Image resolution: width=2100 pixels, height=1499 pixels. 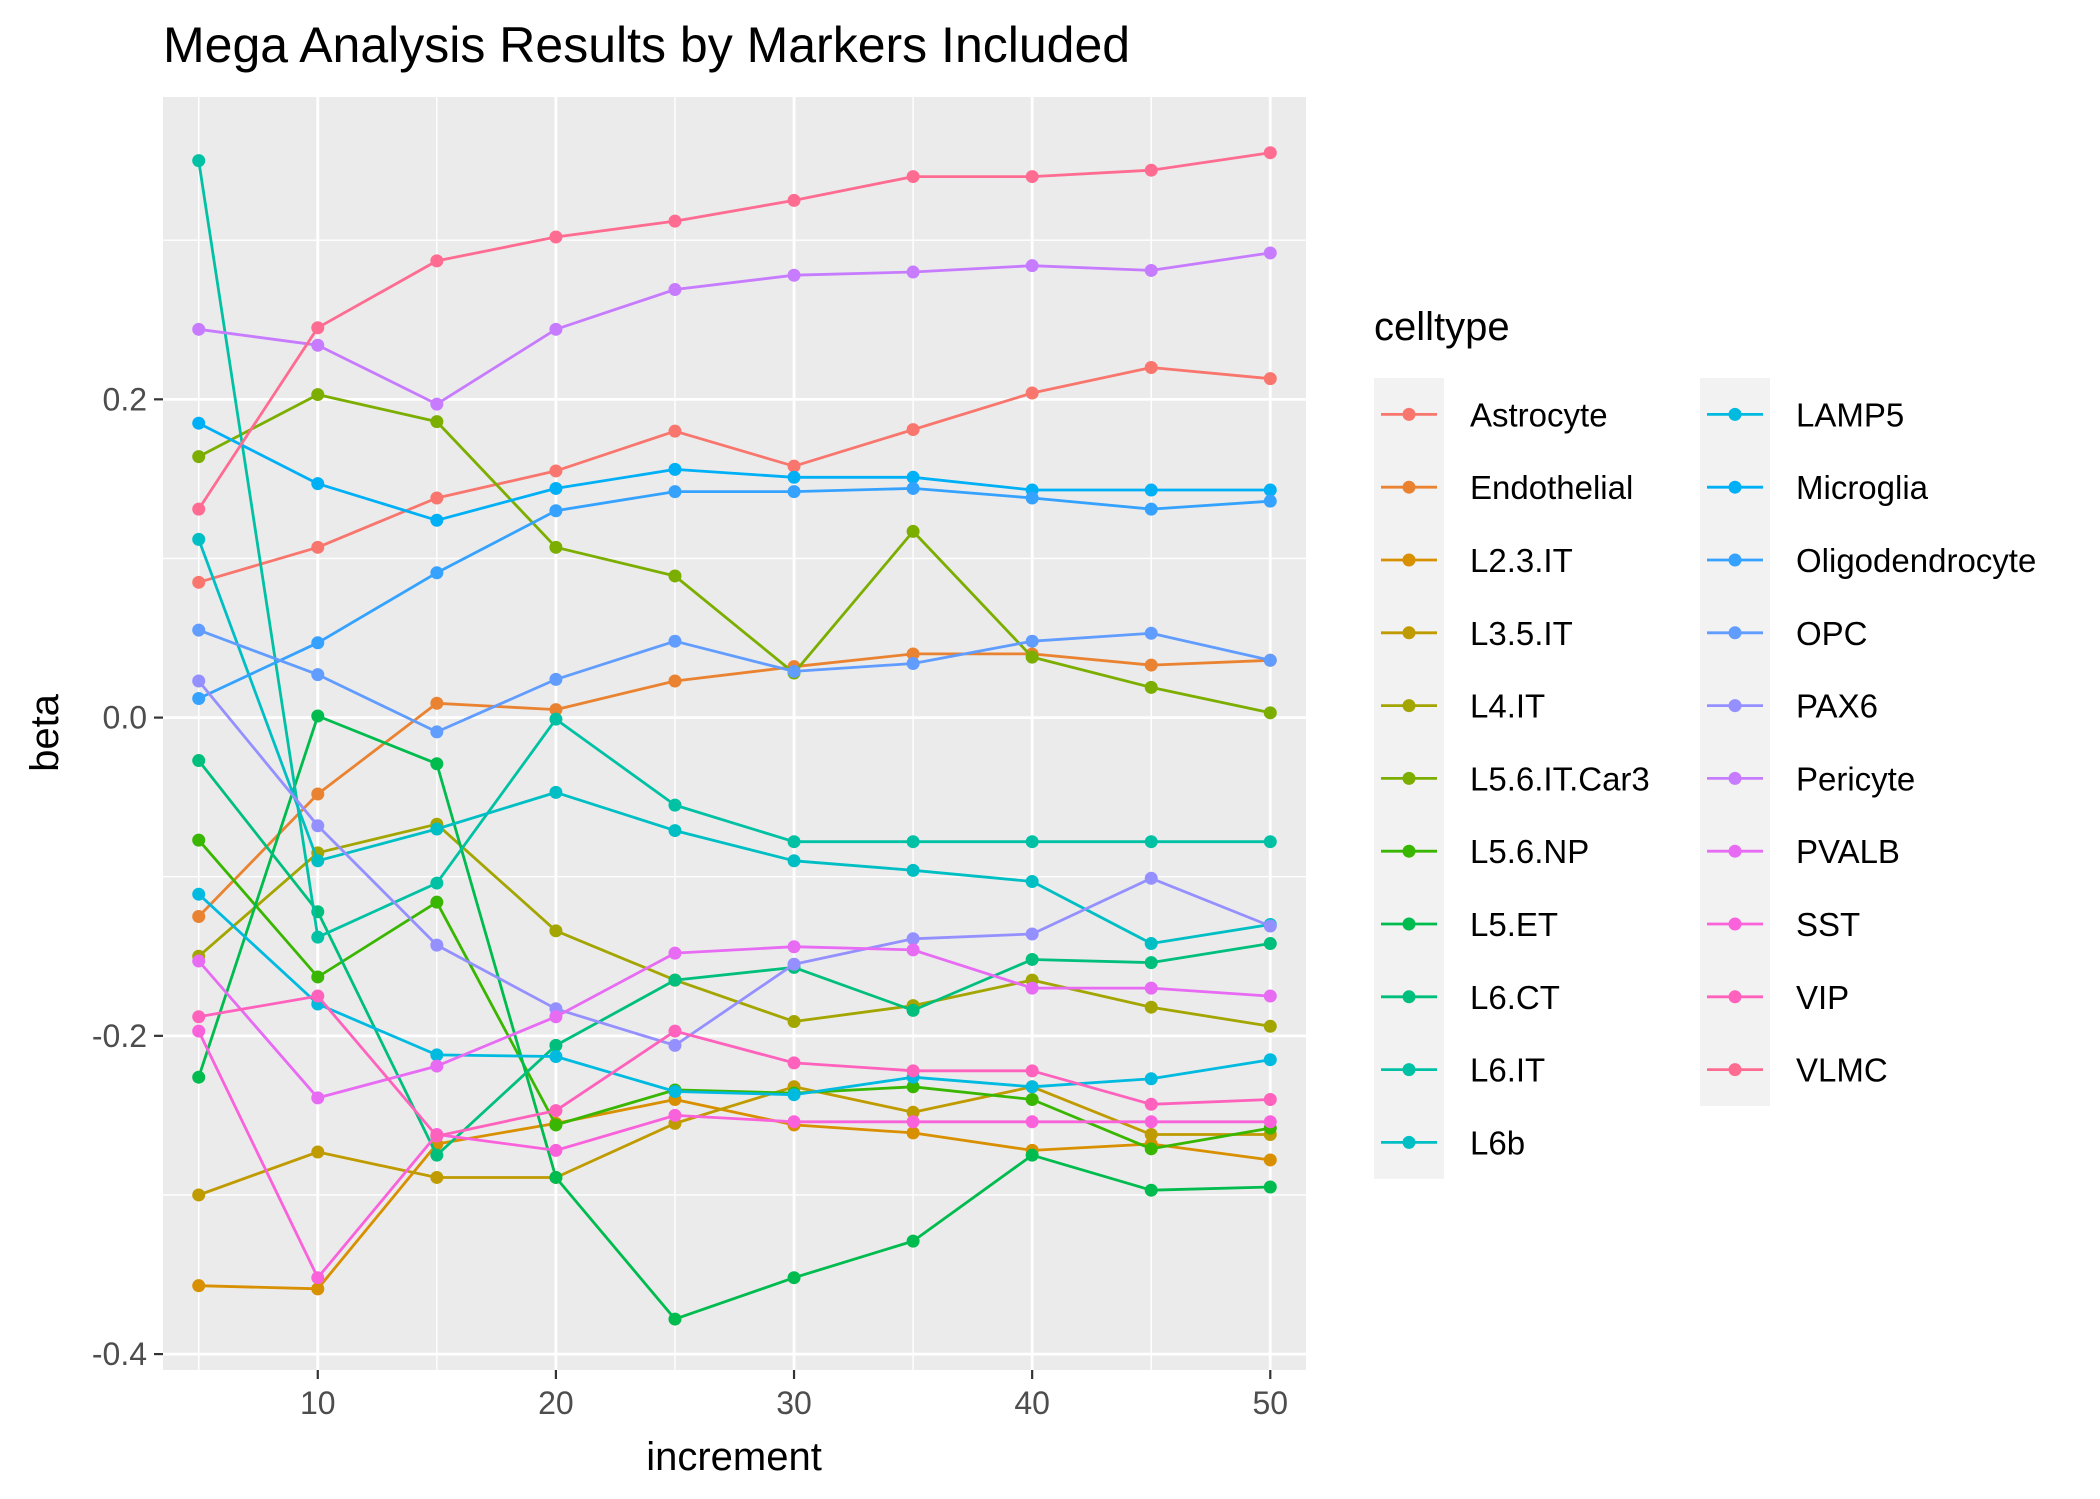 What do you see at coordinates (794, 1403) in the screenshot?
I see `x-tick-label: 30` at bounding box center [794, 1403].